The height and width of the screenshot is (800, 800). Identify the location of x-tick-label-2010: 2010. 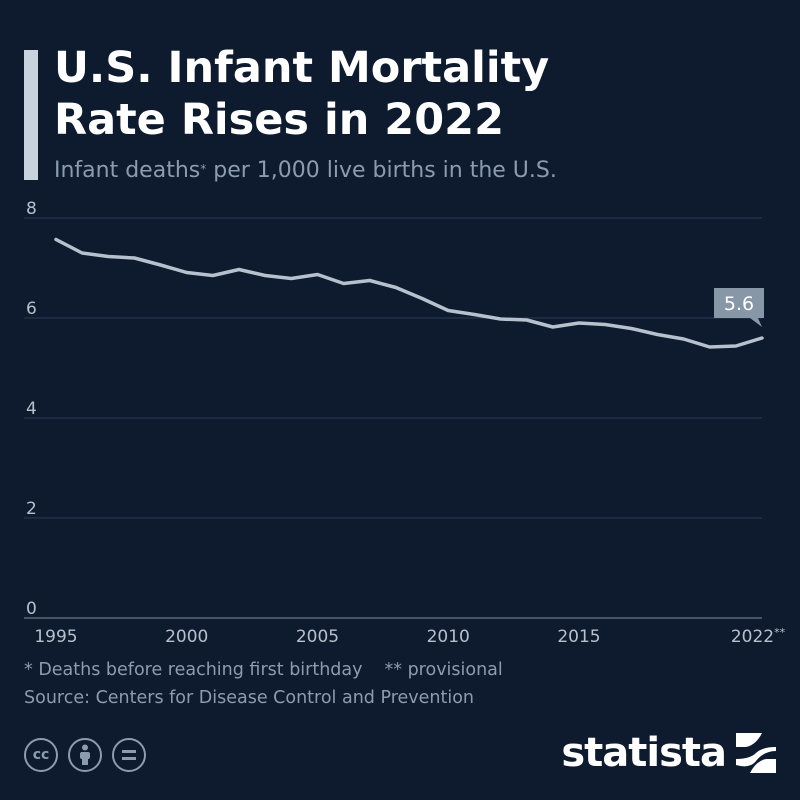
(448, 637).